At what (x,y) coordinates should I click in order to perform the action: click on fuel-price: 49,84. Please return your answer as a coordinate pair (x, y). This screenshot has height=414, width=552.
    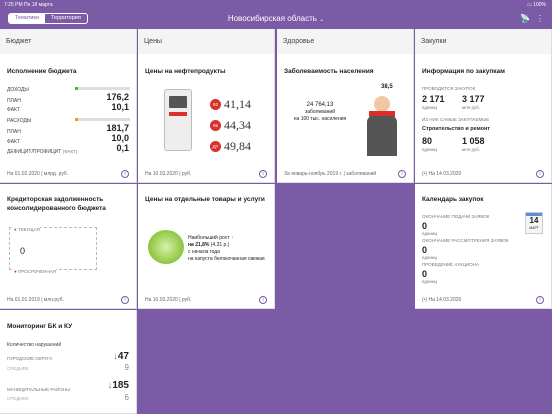
    Looking at the image, I should click on (237, 146).